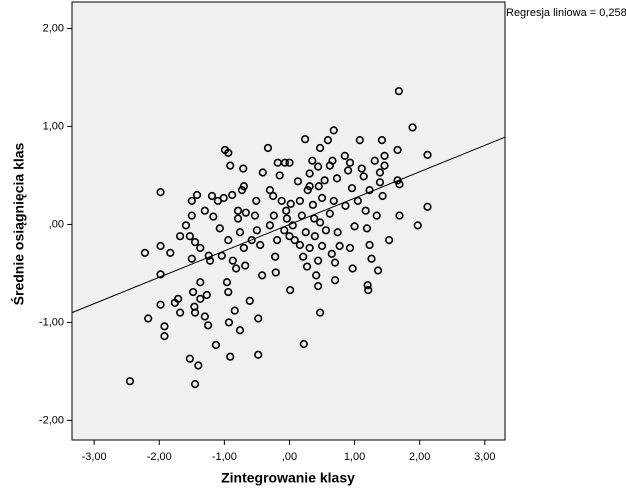 The width and height of the screenshot is (626, 501). What do you see at coordinates (51, 420) in the screenshot?
I see `y-tick-label: -2,00` at bounding box center [51, 420].